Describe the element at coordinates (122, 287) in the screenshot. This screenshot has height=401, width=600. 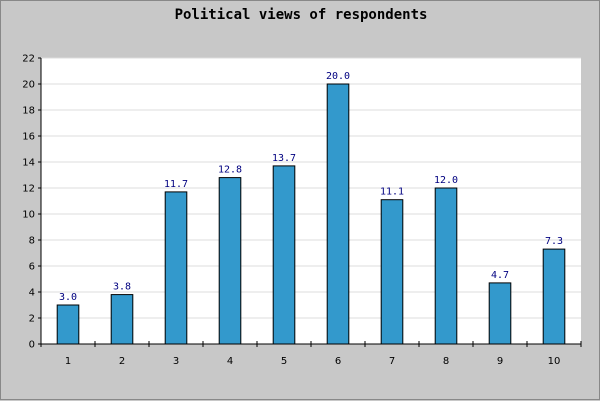
I see `value-label-2: 3.8` at that location.